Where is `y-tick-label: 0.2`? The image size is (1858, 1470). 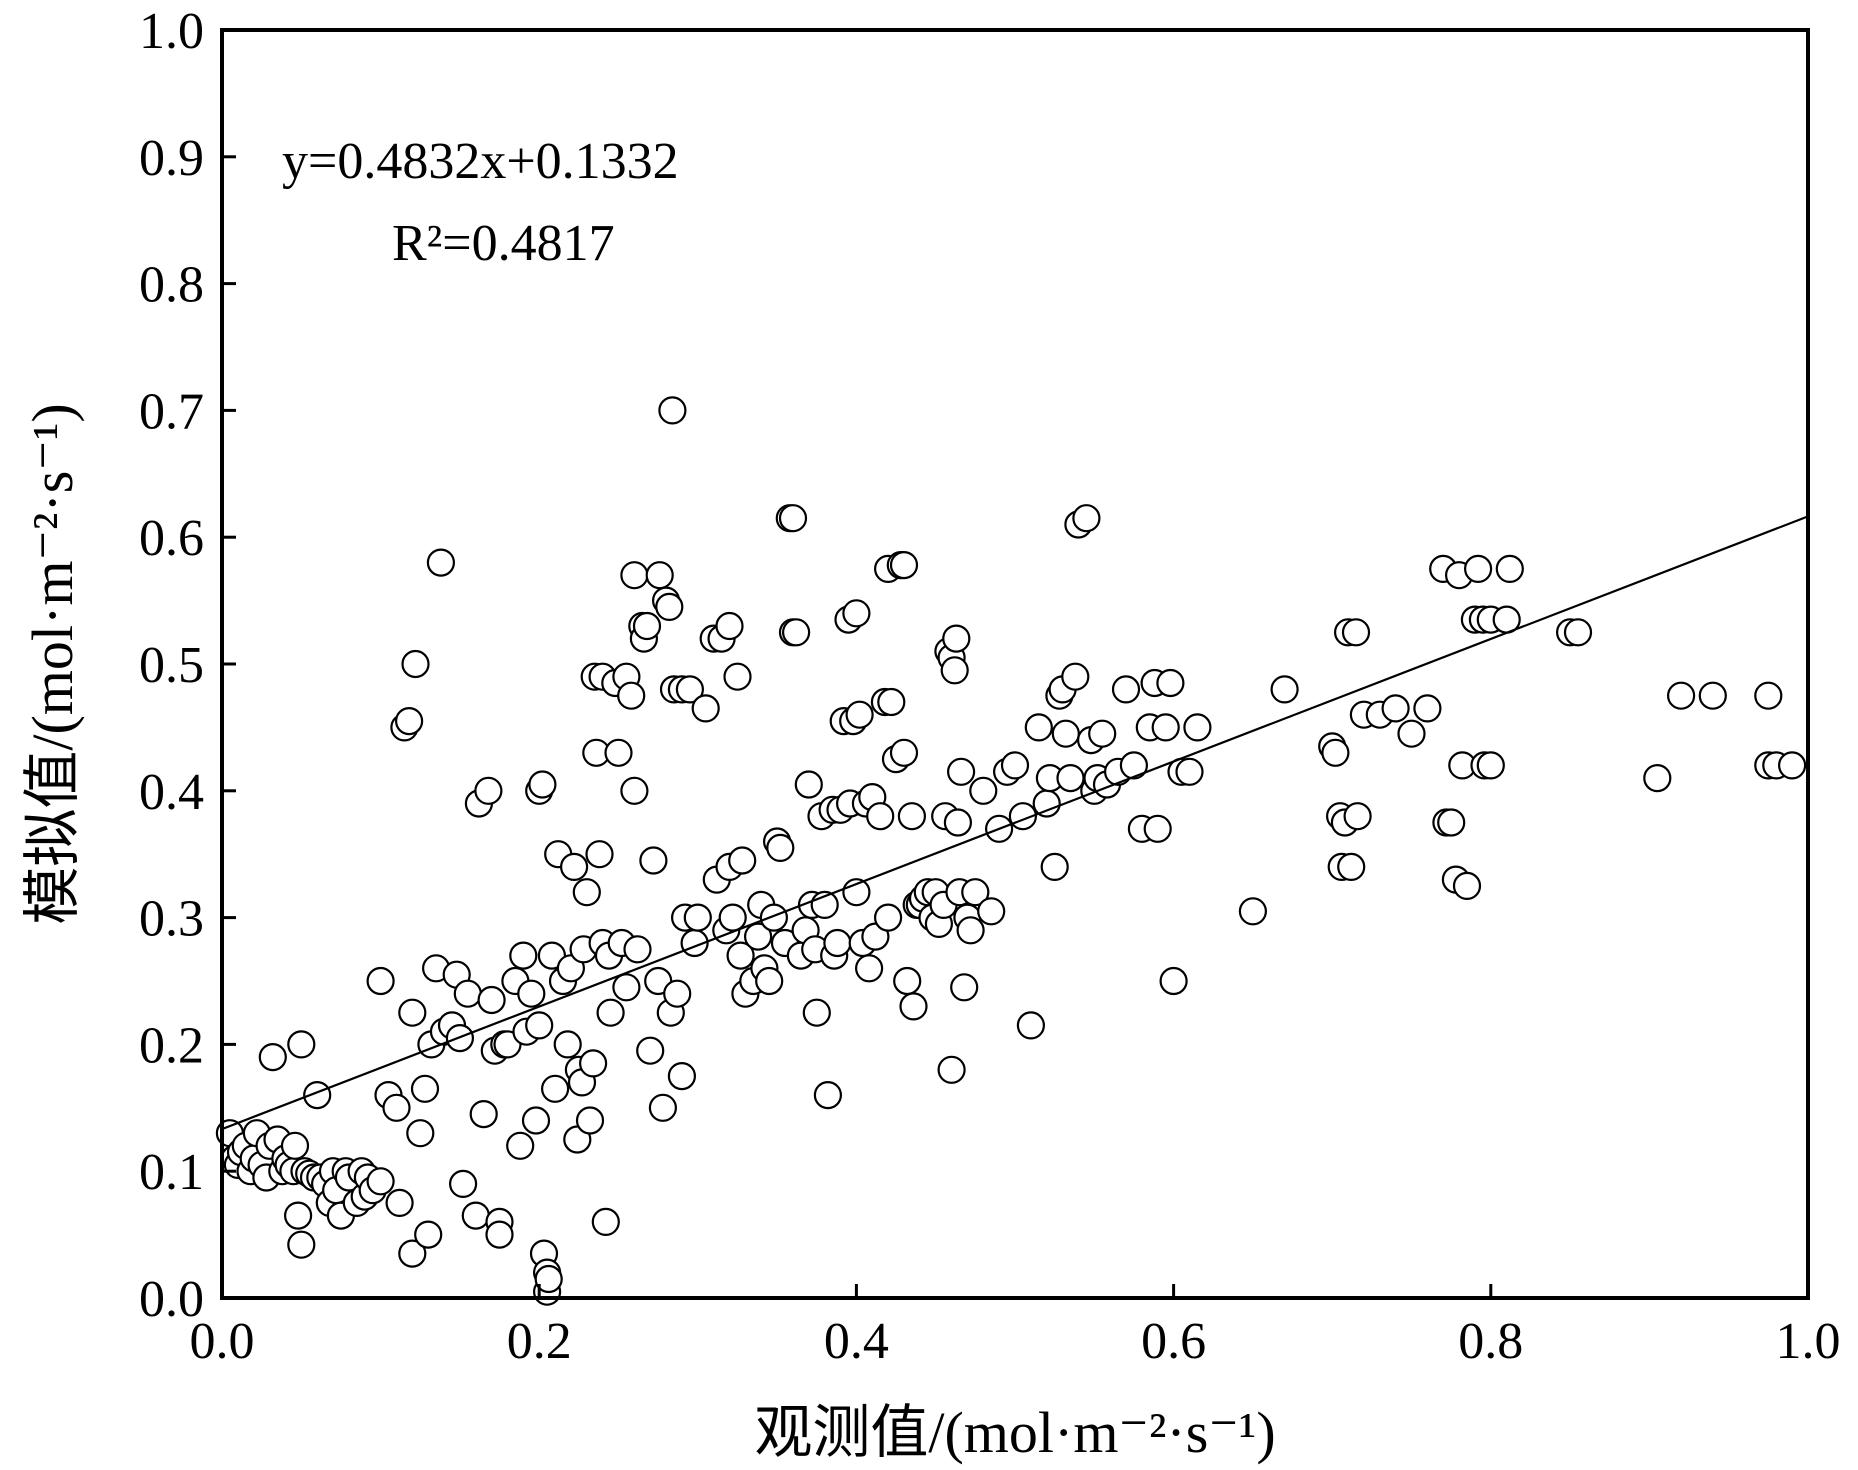
y-tick-label: 0.2 is located at coordinates (171, 1045).